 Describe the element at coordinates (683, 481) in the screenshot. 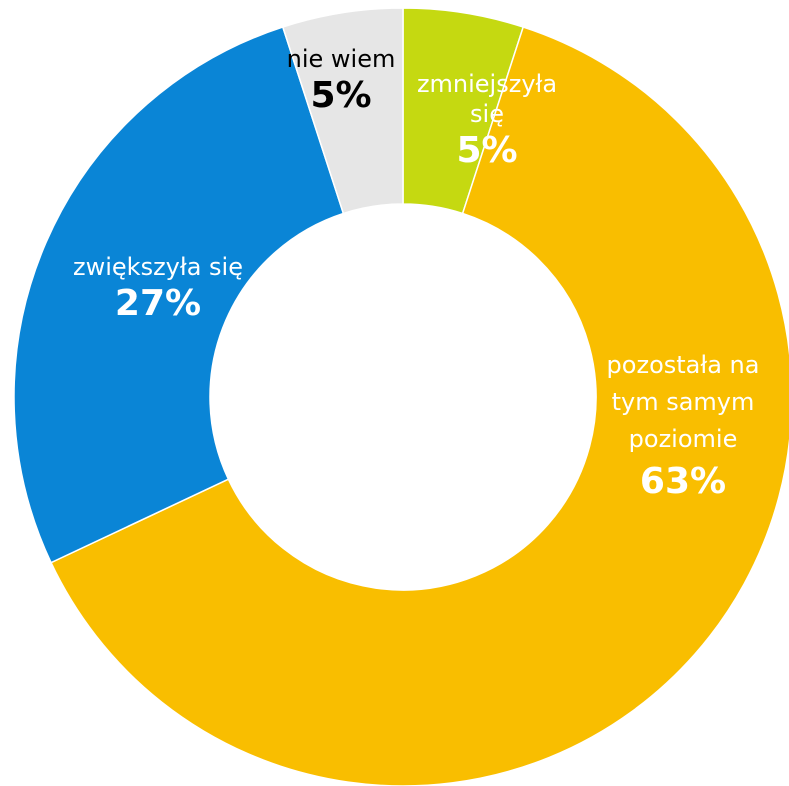

I see `slice-value-label: 63%` at that location.